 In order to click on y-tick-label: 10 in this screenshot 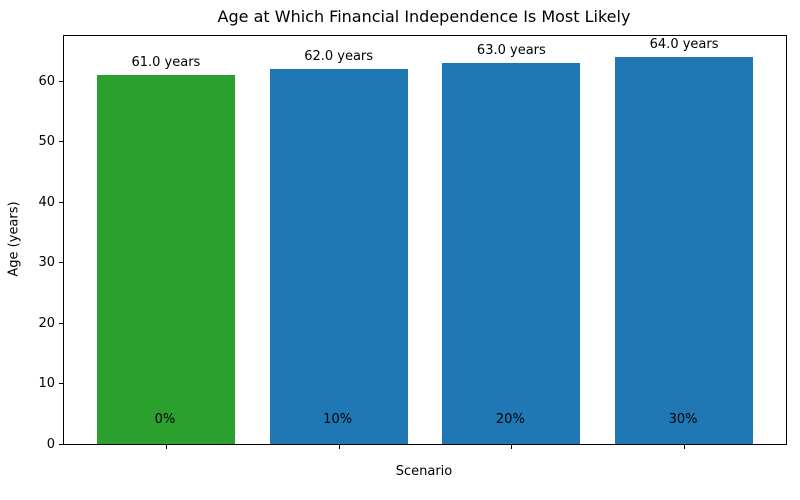, I will do `click(46, 384)`.